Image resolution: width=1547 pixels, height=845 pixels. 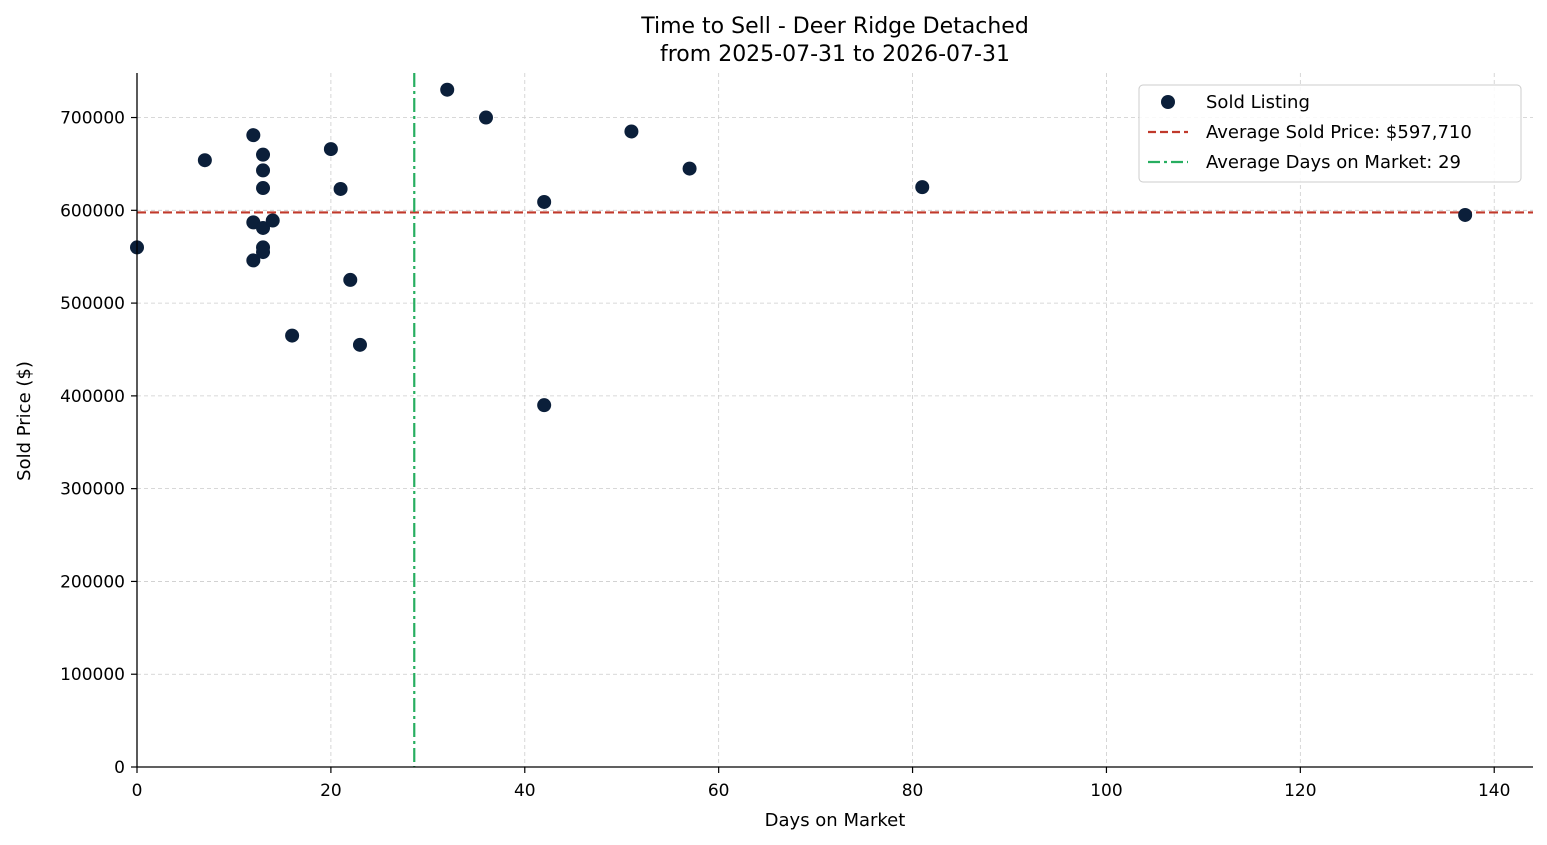 What do you see at coordinates (92, 675) in the screenshot?
I see `y-tick-label: 100000` at bounding box center [92, 675].